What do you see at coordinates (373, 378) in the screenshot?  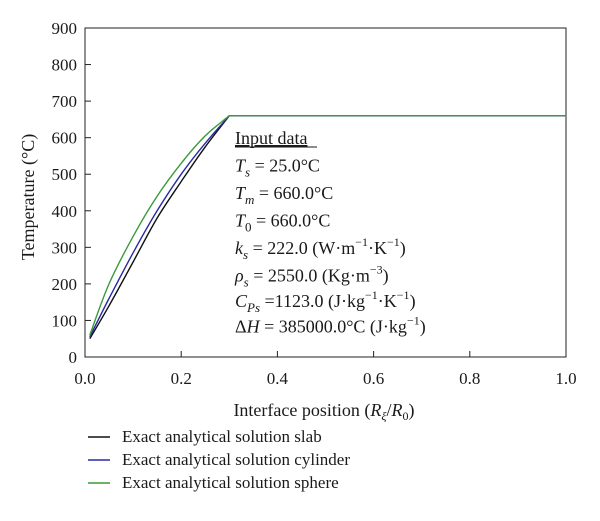 I see `x-tick-label: 0.6` at bounding box center [373, 378].